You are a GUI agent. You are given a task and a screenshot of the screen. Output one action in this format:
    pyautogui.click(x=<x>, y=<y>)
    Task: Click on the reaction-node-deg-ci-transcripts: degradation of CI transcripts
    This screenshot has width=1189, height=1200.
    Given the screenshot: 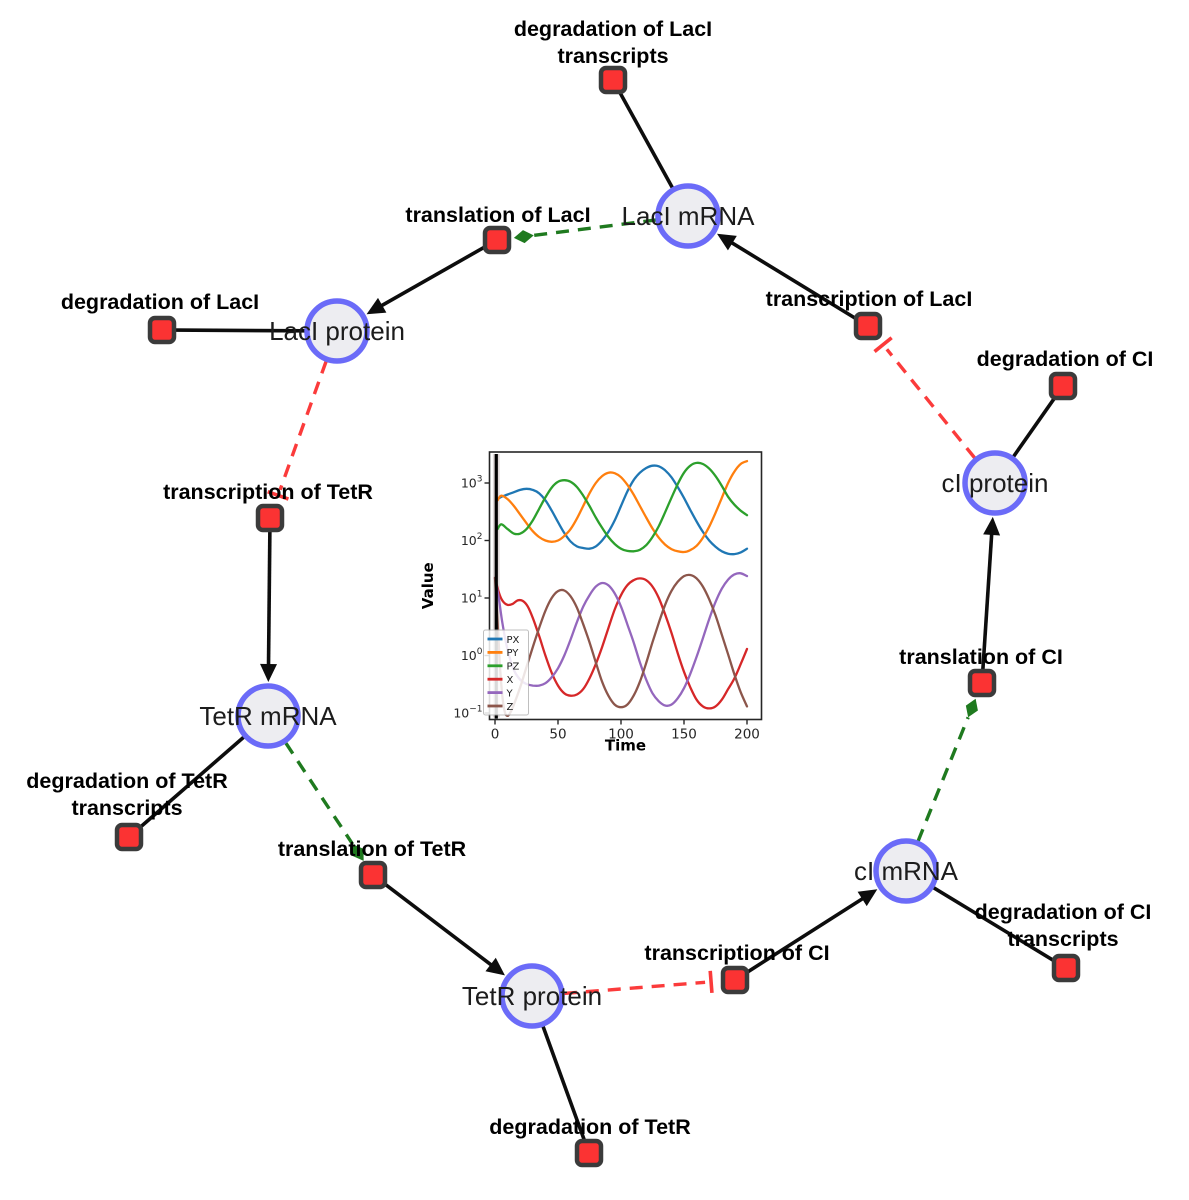 What is the action you would take?
    pyautogui.click(x=1063, y=941)
    